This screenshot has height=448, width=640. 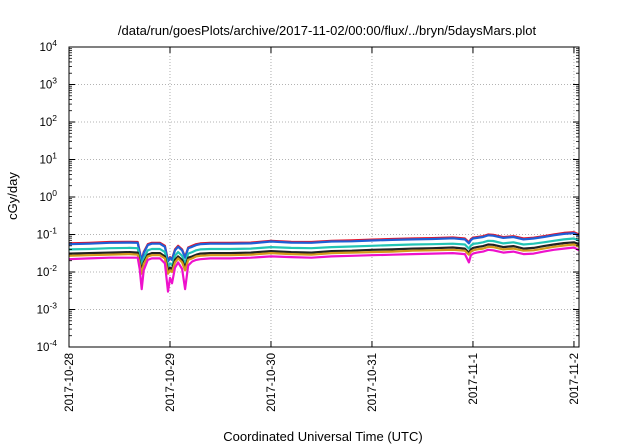 What do you see at coordinates (54, 156) in the screenshot?
I see `y-tick-exponent: 1` at bounding box center [54, 156].